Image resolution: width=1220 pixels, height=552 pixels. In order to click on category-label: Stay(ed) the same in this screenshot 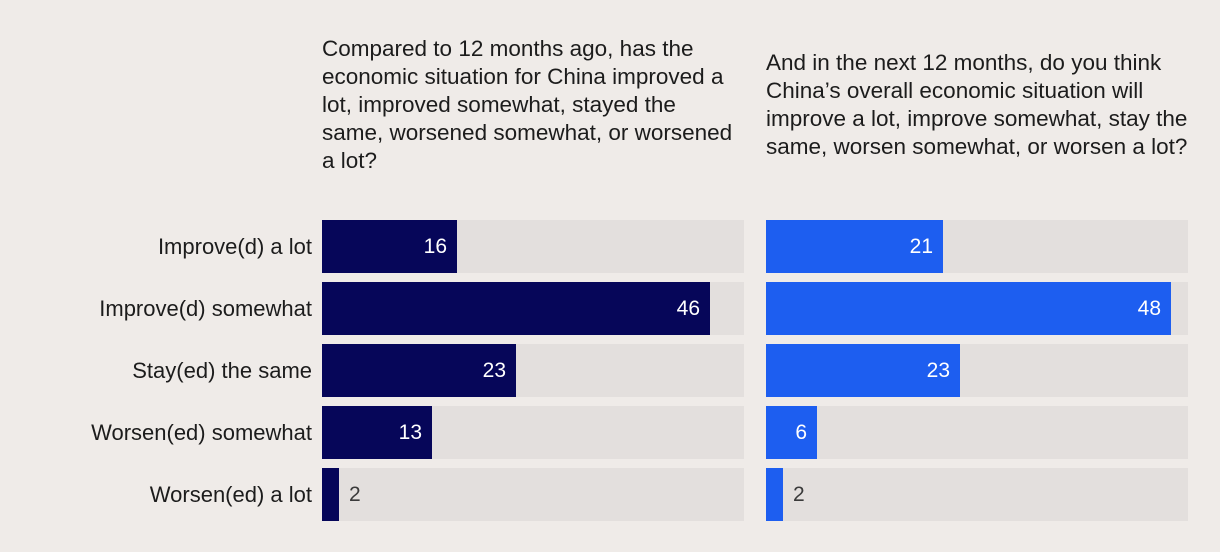, I will do `click(222, 370)`.